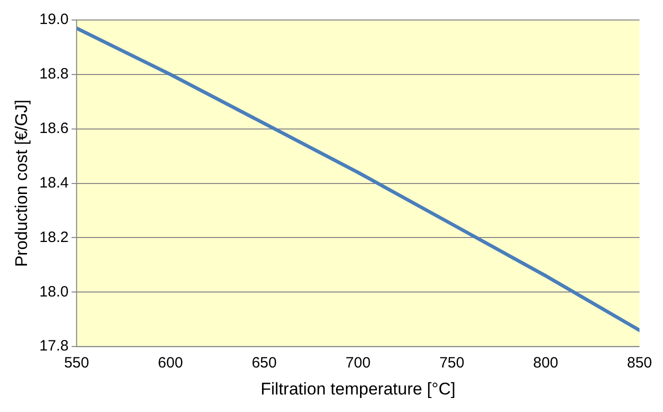 Image resolution: width=663 pixels, height=412 pixels. I want to click on y-tick-label: 18.2, so click(54, 237).